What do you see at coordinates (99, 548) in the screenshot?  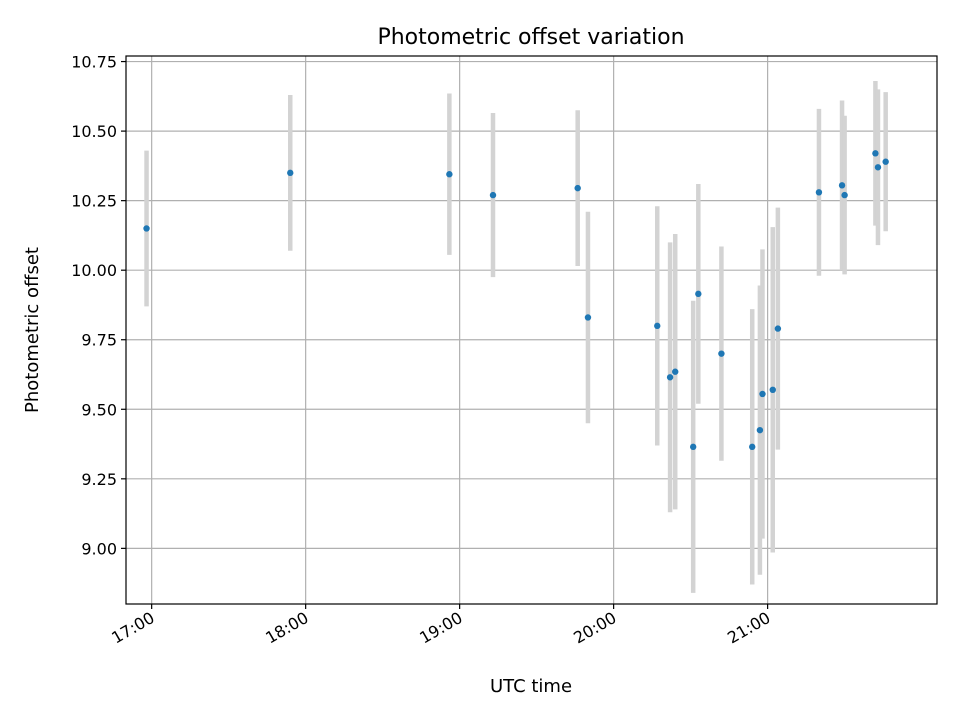 I see `y-tick-label: 9.00` at bounding box center [99, 548].